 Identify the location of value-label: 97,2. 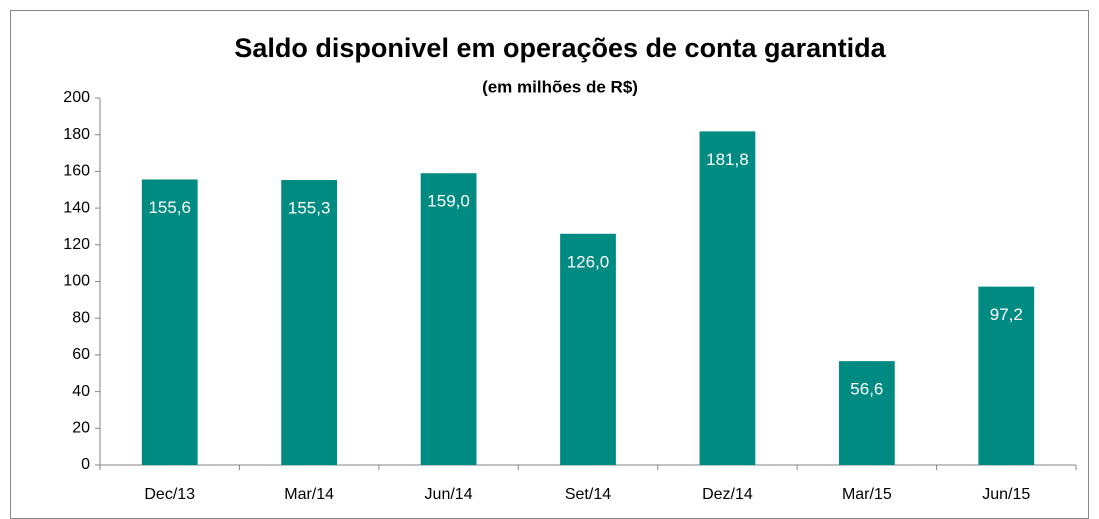
(1006, 314).